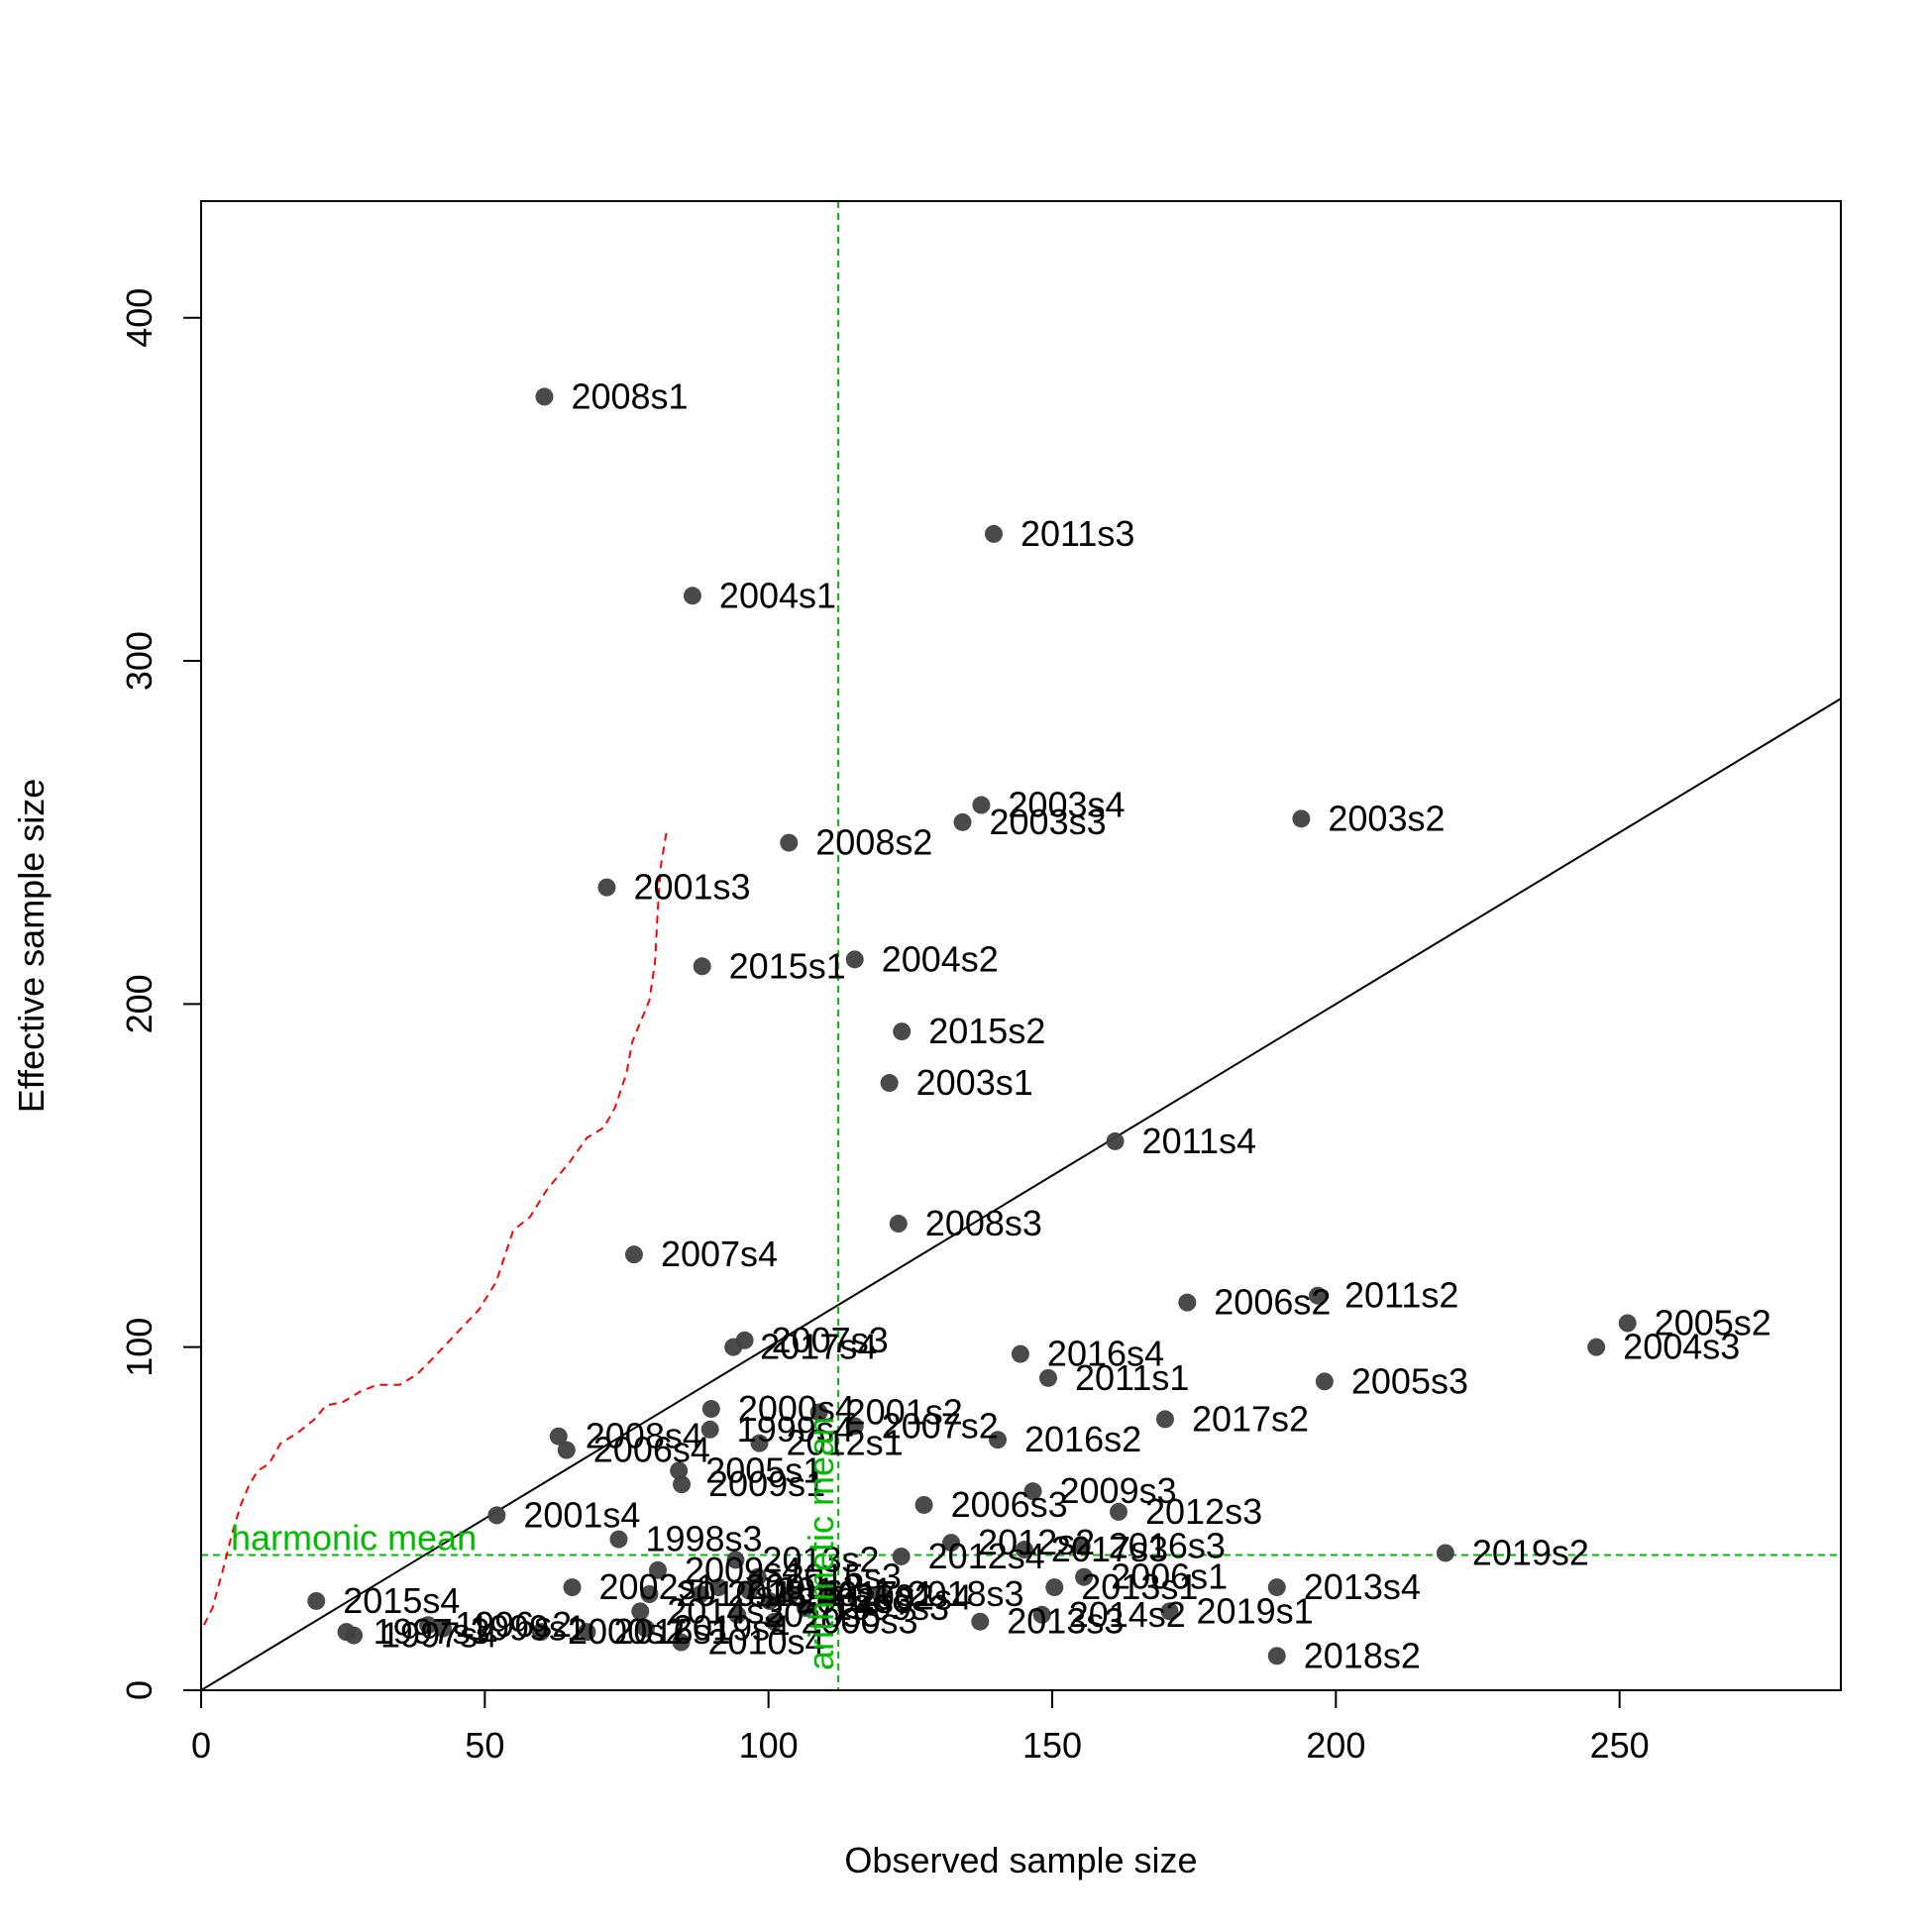 The width and height of the screenshot is (1932, 1932). I want to click on y-tick-label: 200, so click(139, 1003).